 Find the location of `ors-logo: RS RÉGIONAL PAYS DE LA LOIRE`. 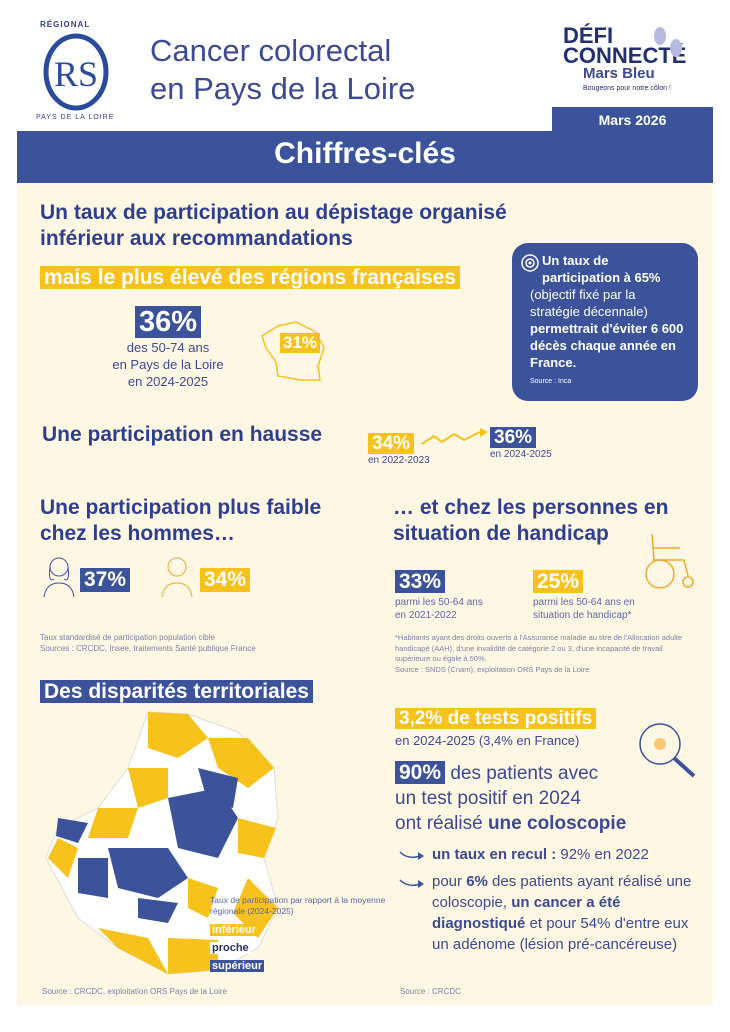

ors-logo: RS RÉGIONAL PAYS DE LA LOIRE is located at coordinates (75, 70).